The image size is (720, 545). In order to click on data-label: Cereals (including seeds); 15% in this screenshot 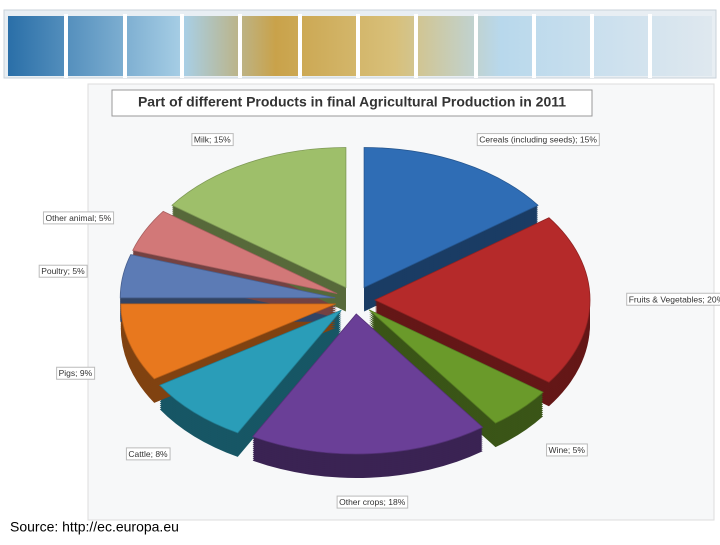, I will do `click(538, 140)`.